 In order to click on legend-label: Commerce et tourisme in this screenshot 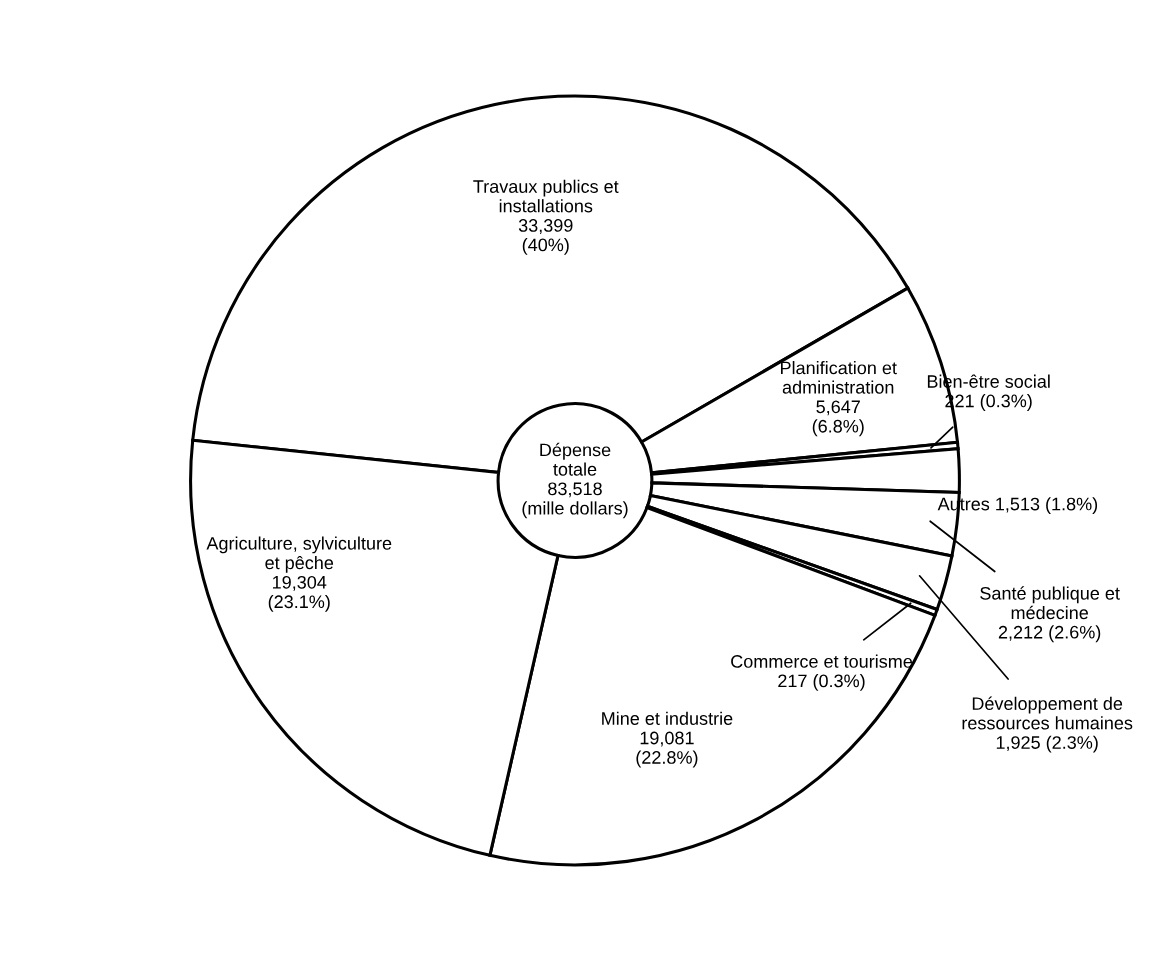, I will do `click(822, 661)`.